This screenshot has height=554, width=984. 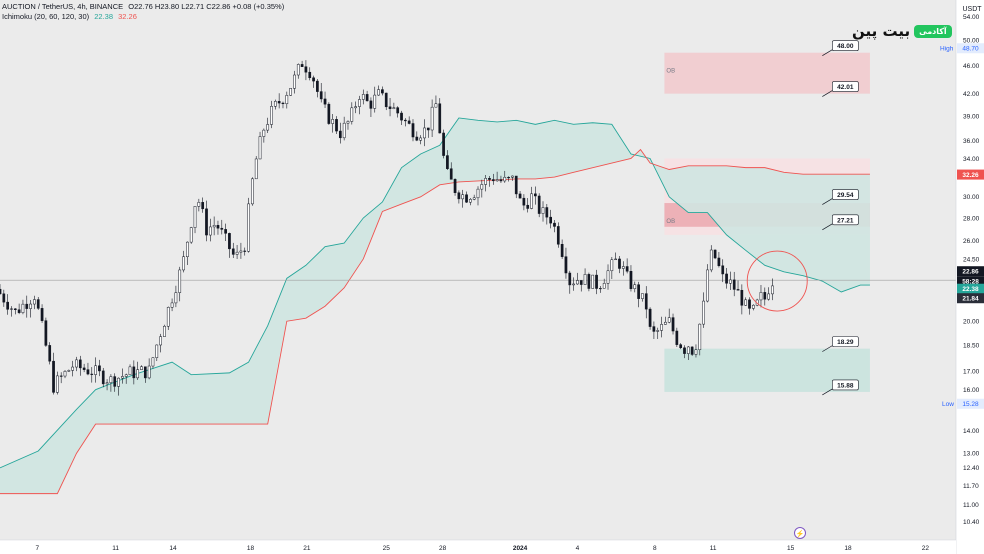 I want to click on indicator-name: Ichimoku (20, 60, 120, 30), so click(x=46, y=16).